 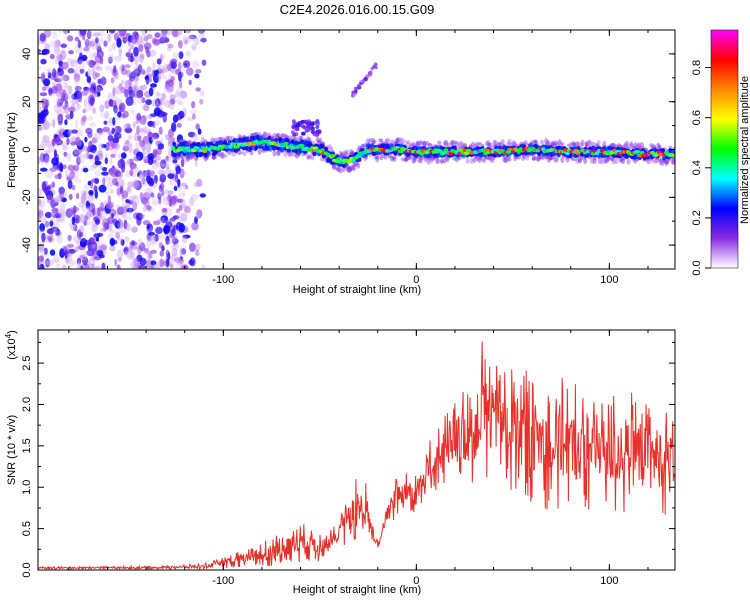 I want to click on spectrogram-xlabel: Height of straight line (km), so click(x=357, y=290).